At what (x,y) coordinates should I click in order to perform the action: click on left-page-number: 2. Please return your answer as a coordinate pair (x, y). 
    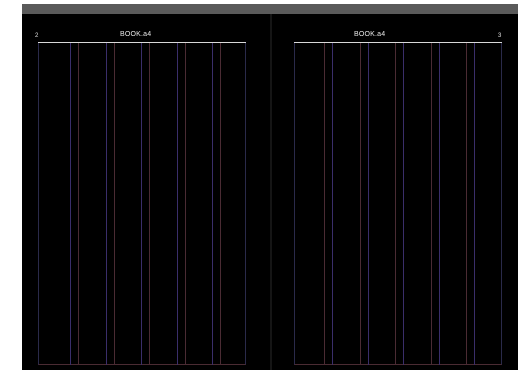
    Looking at the image, I should click on (37, 36).